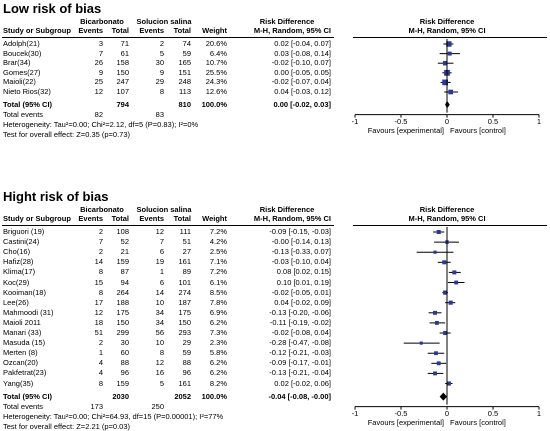  Describe the element at coordinates (98, 114) in the screenshot. I see `total-events1: 82` at that location.